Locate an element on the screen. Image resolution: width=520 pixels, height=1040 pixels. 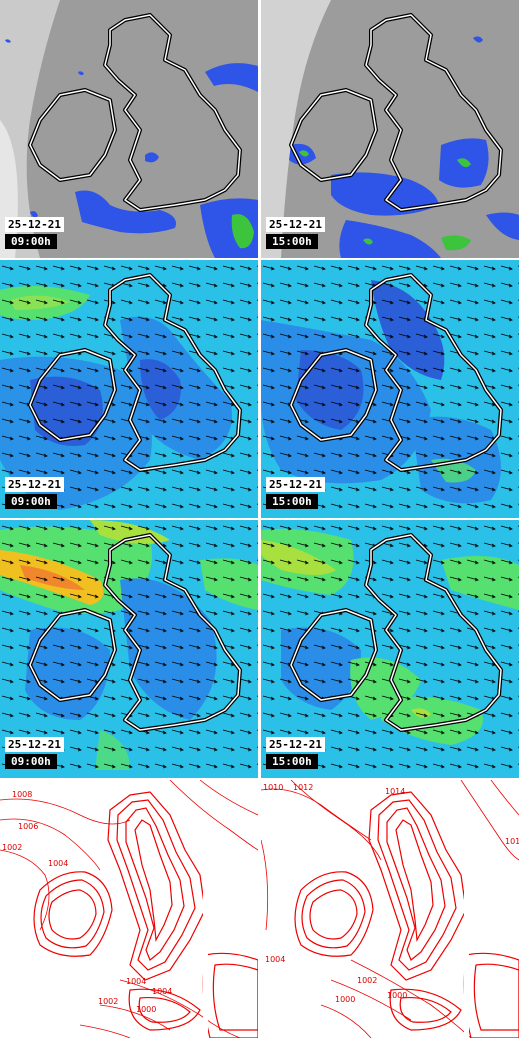
isobar-map-graphic: 1008 1006 1002 1004 1004 1002 1000 1004 is located at coordinates (129, 909).